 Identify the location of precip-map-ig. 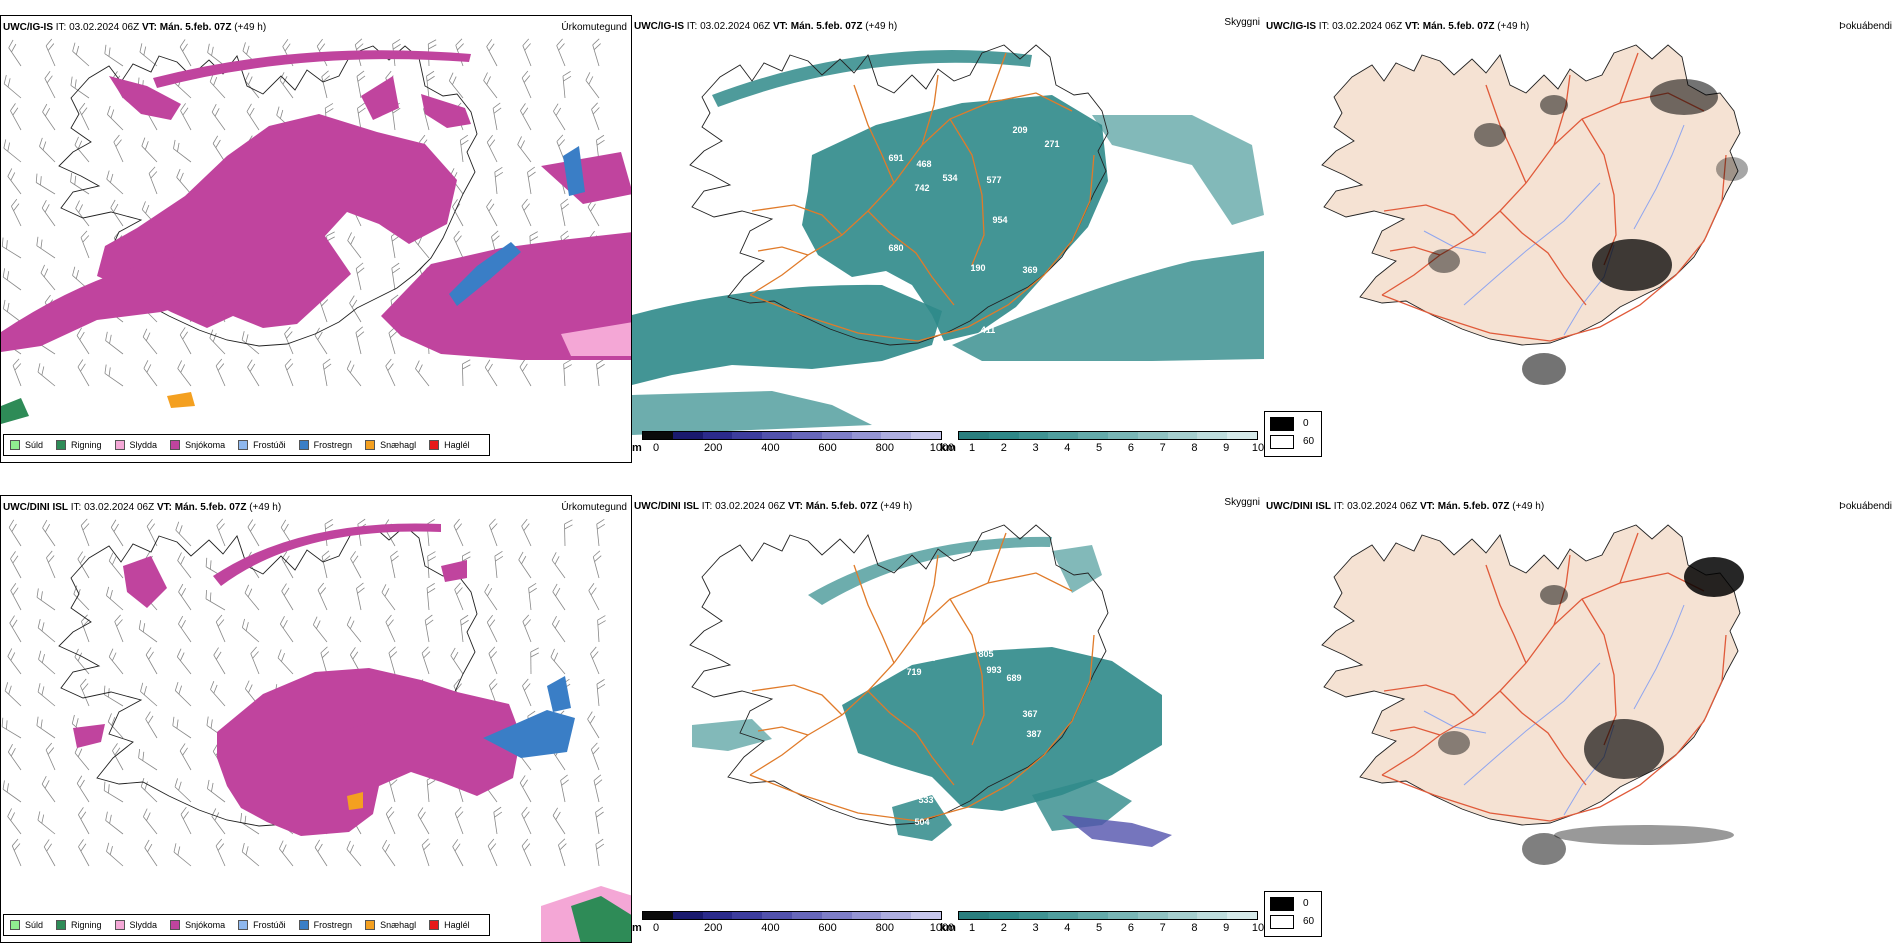
(316, 231).